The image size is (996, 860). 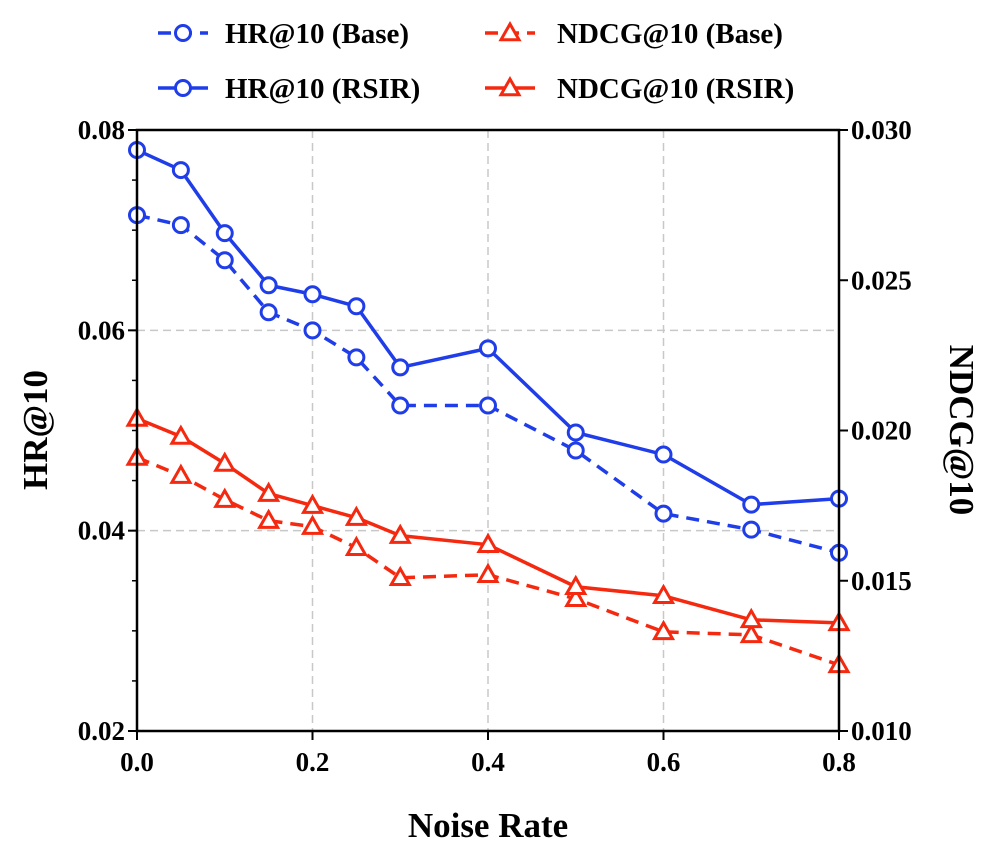 What do you see at coordinates (881, 280) in the screenshot?
I see `y-right-tick-label: 0.025` at bounding box center [881, 280].